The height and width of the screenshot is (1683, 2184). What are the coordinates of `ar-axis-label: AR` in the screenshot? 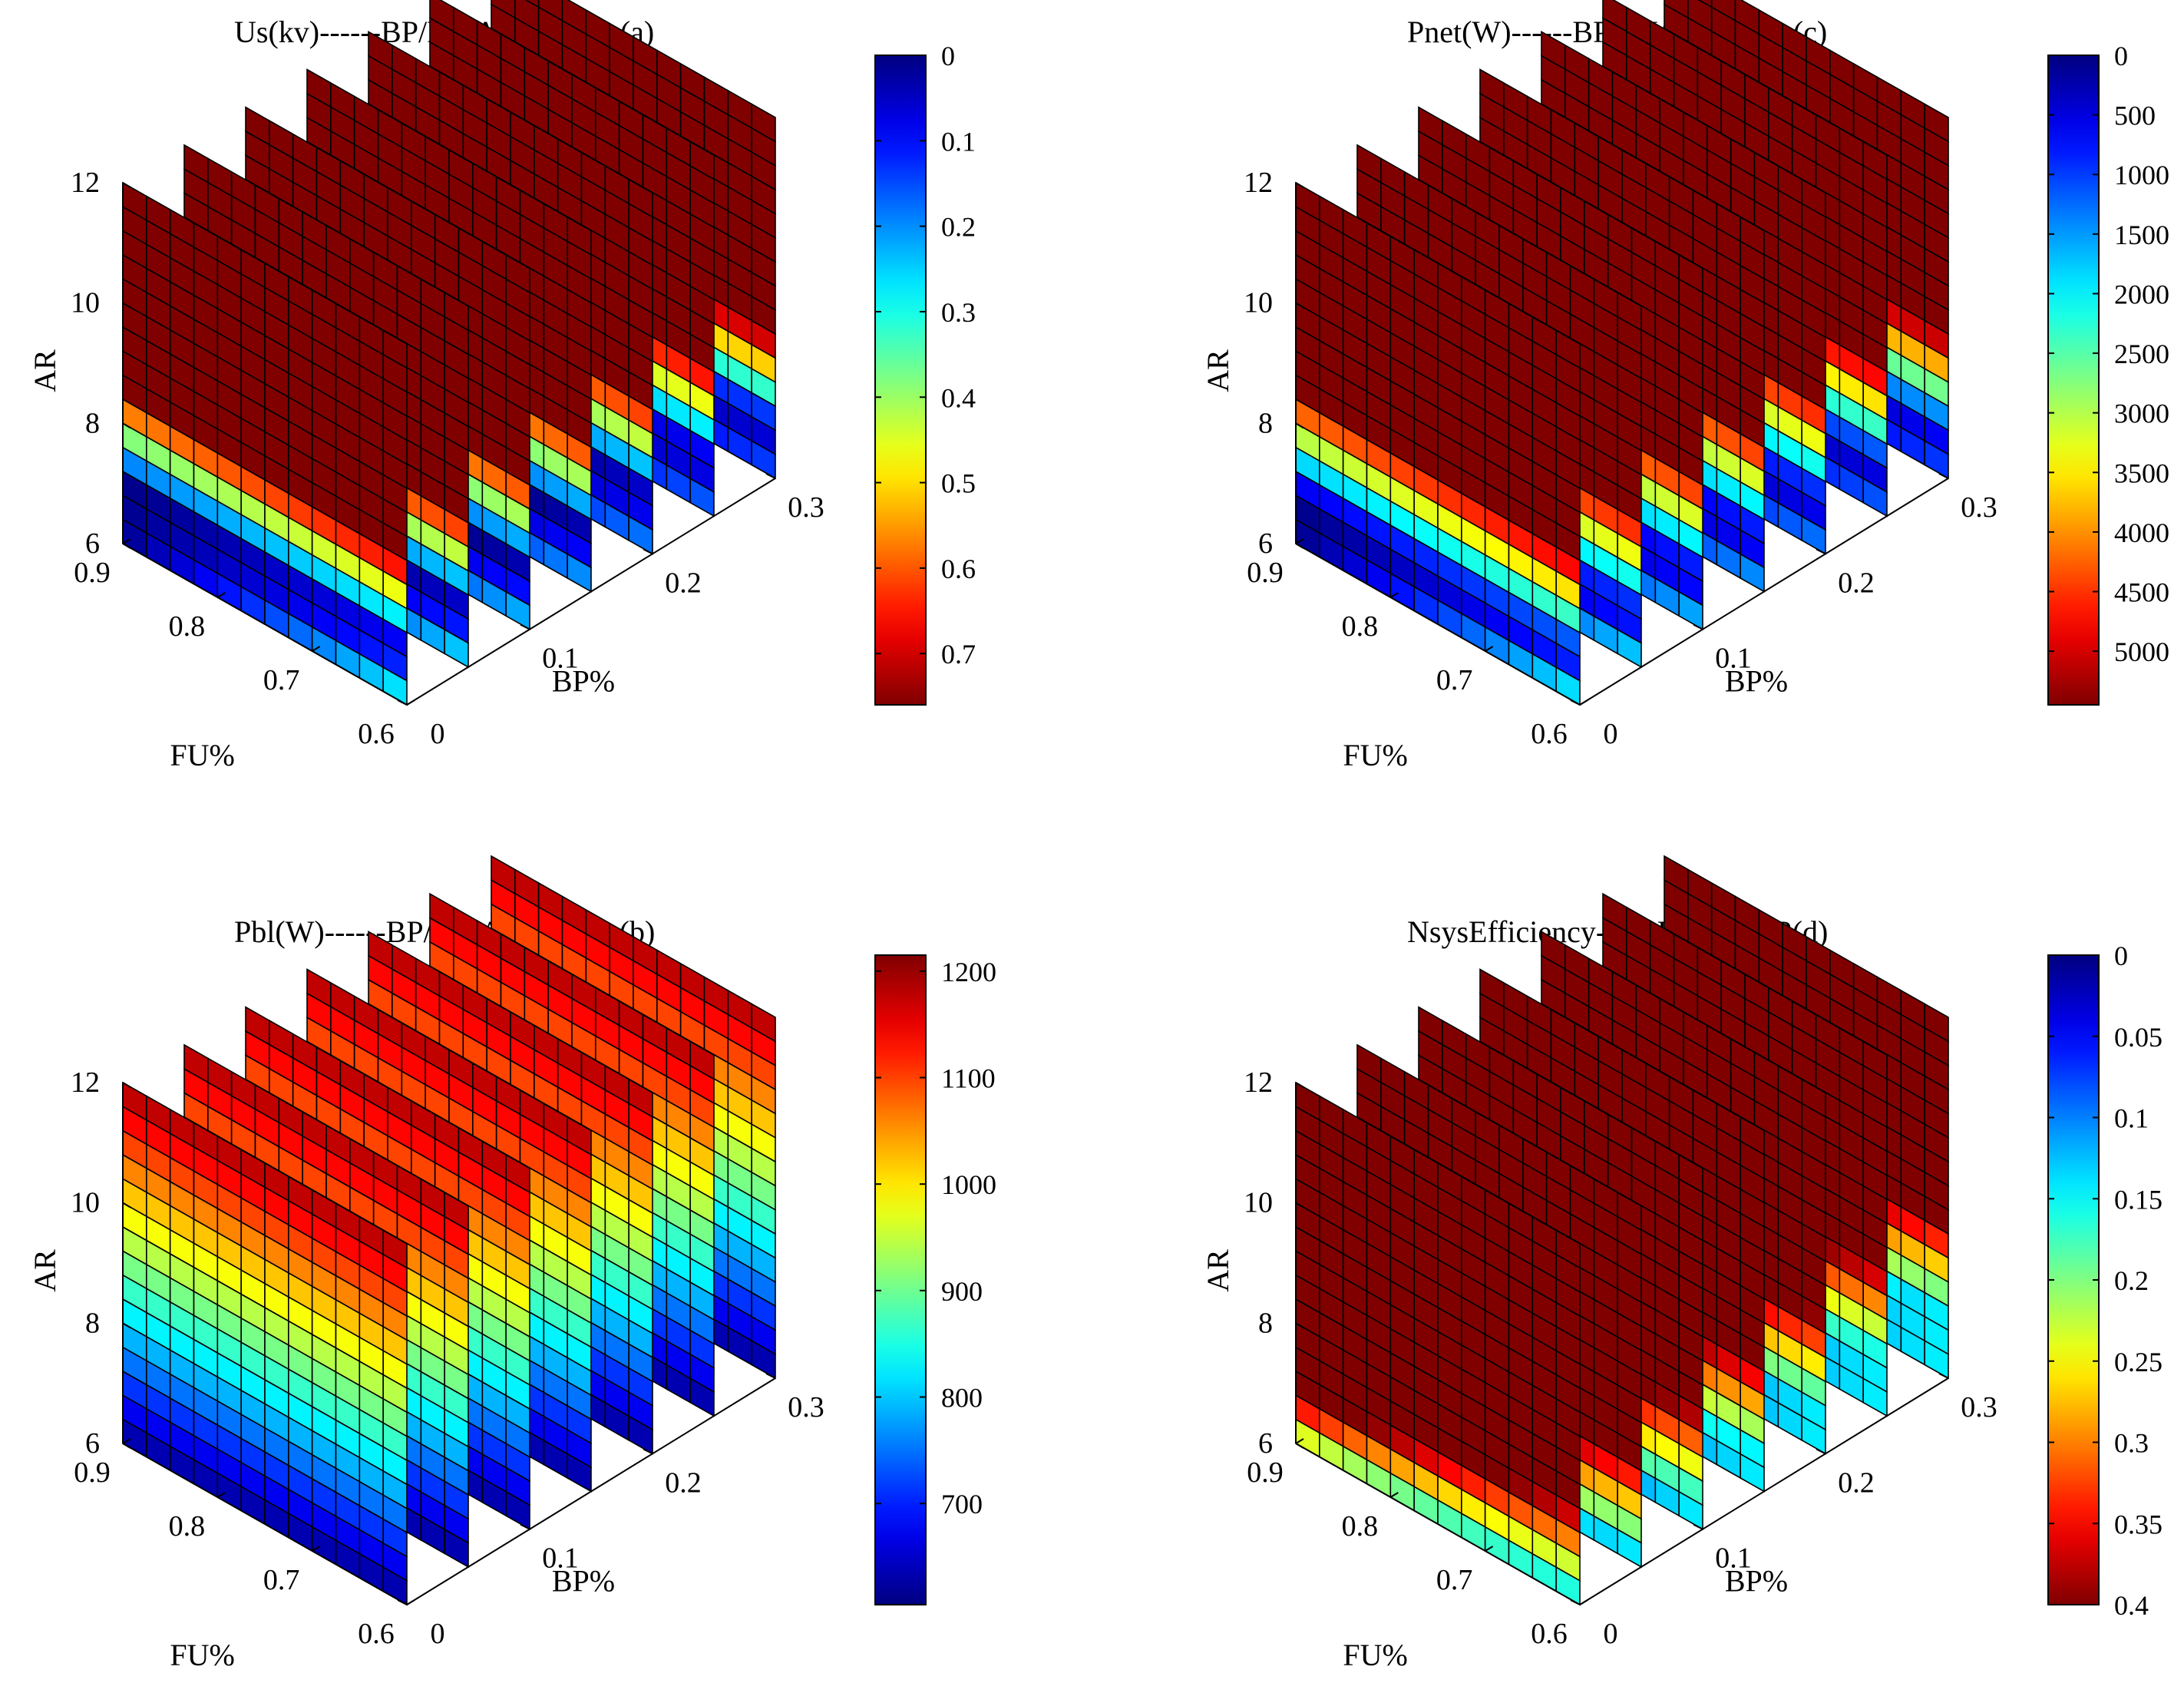 It's located at (45, 370).